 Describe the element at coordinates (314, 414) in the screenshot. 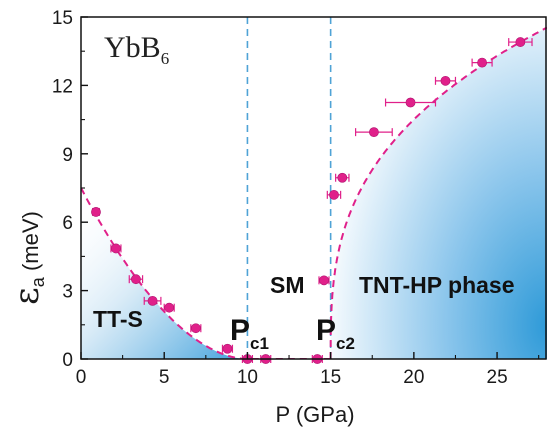

I see `x-axis-title: P (GPa)` at that location.